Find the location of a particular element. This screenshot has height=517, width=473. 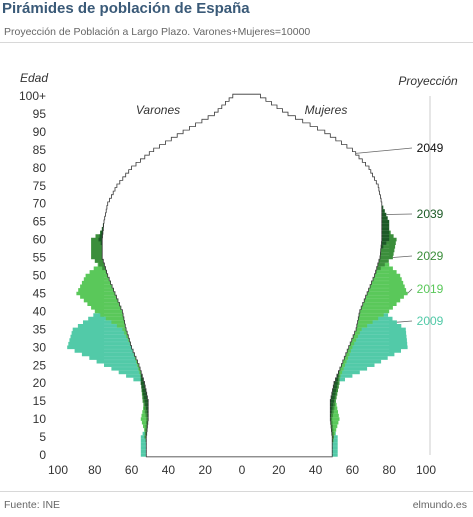

legend-leader-2039 is located at coordinates (399, 214).